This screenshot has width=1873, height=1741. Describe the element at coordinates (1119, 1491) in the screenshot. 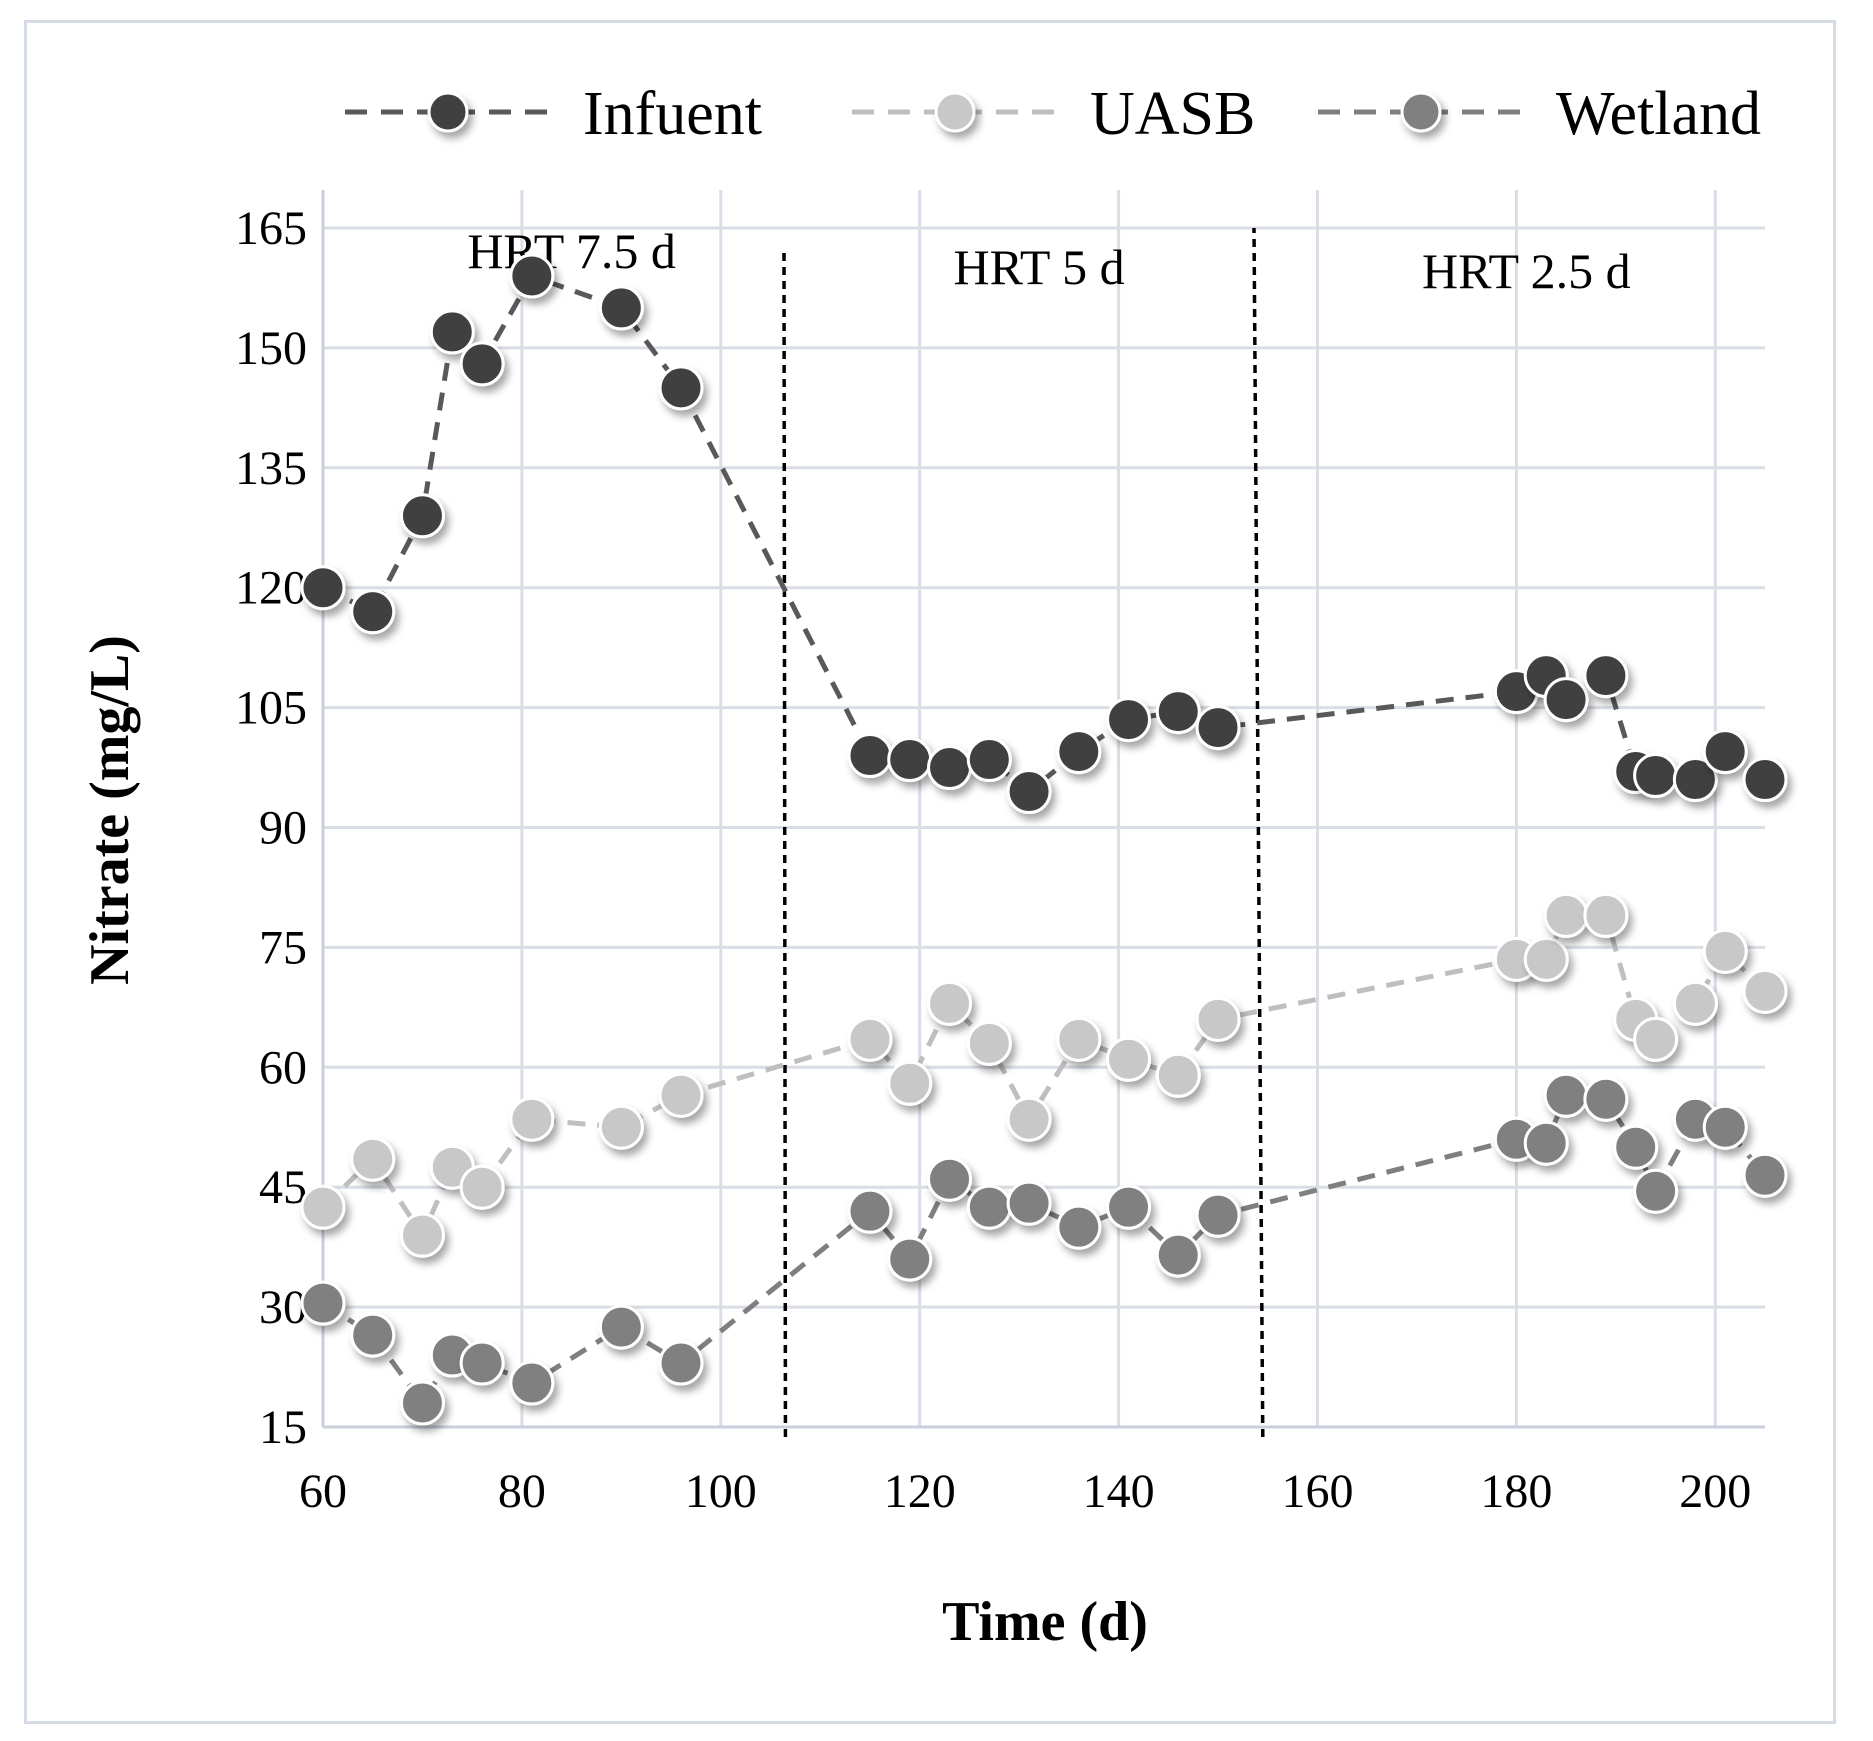

I see `x-tick-label-140: 140` at that location.